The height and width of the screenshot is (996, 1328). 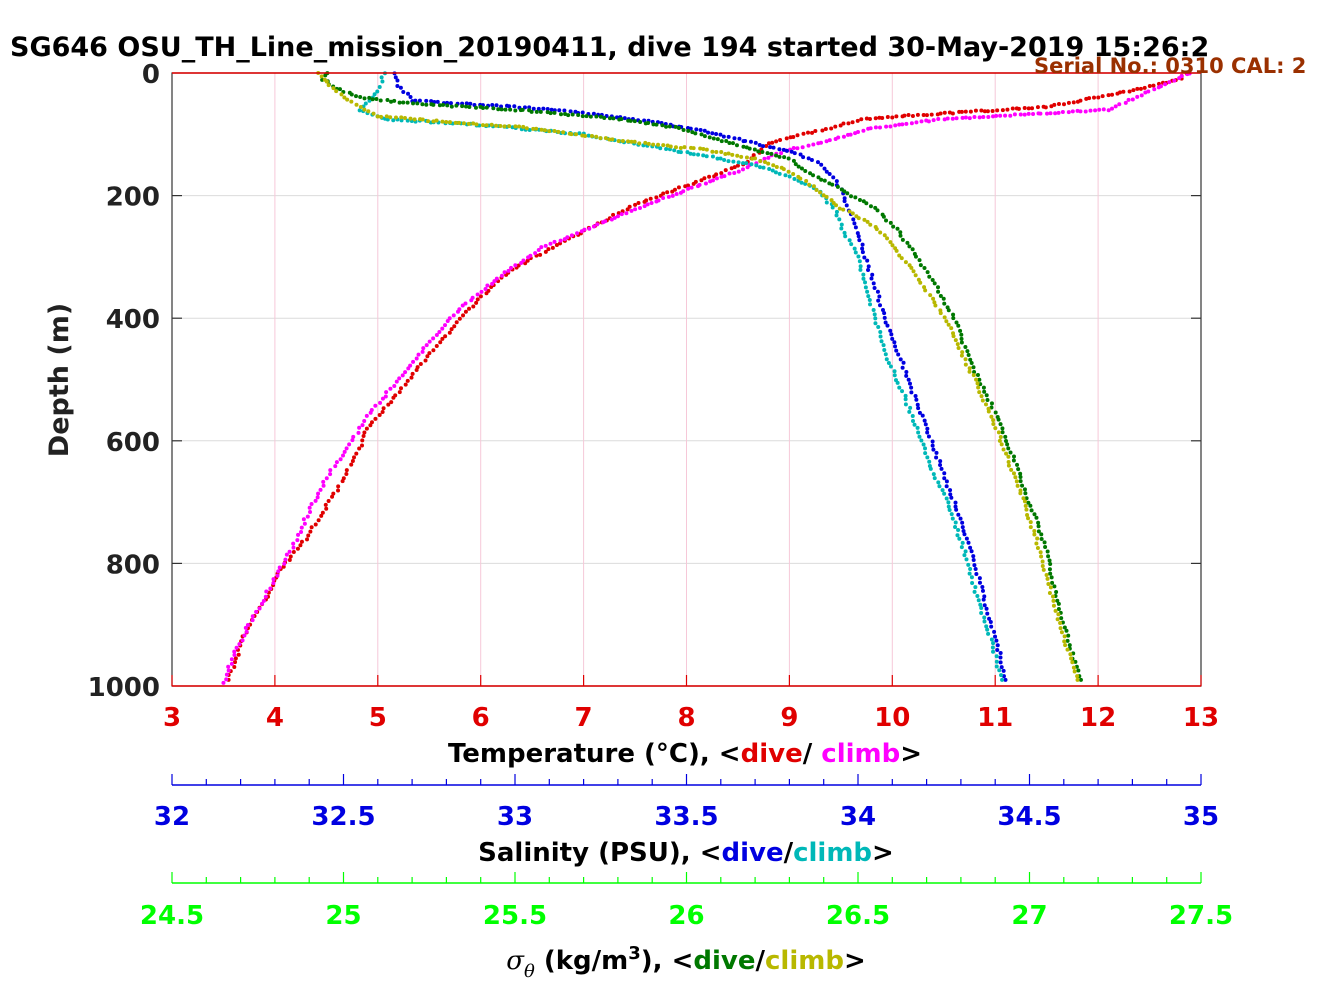 I want to click on temperature-tick-label: 9, so click(x=789, y=718).